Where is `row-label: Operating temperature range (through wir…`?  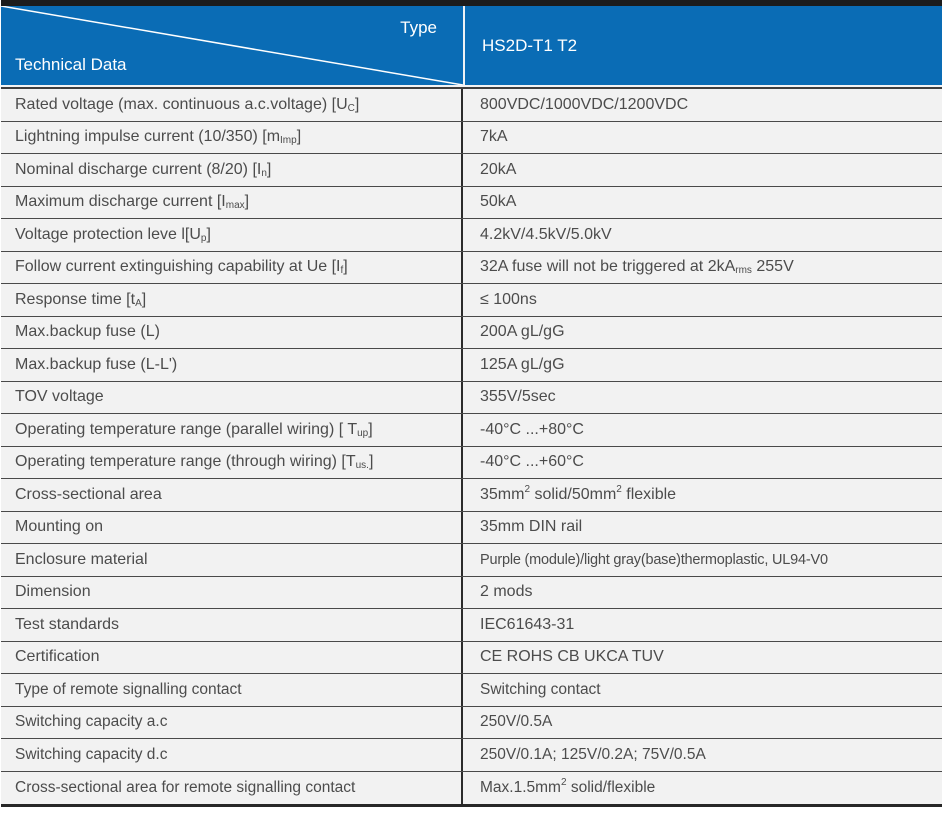
row-label: Operating temperature range (through wir… is located at coordinates (232, 462).